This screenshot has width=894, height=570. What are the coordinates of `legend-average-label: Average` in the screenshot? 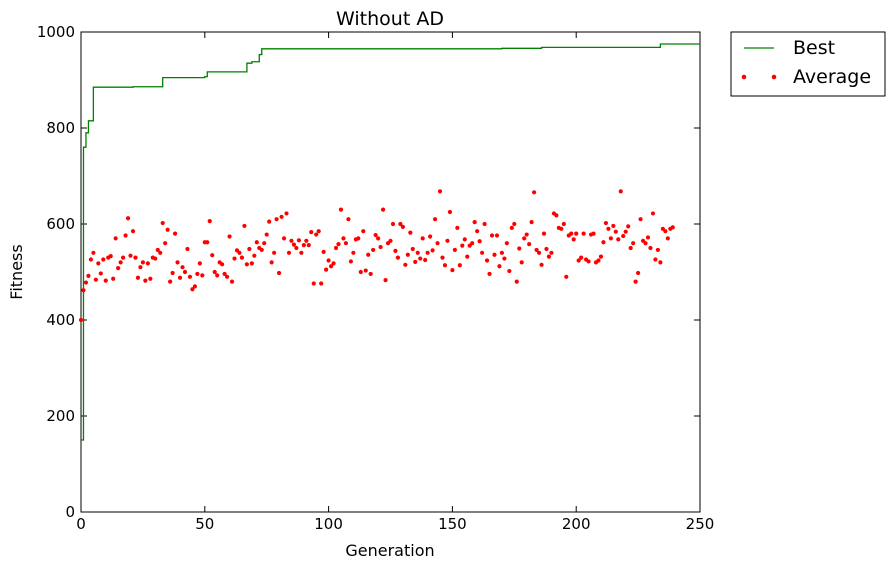 It's located at (832, 77).